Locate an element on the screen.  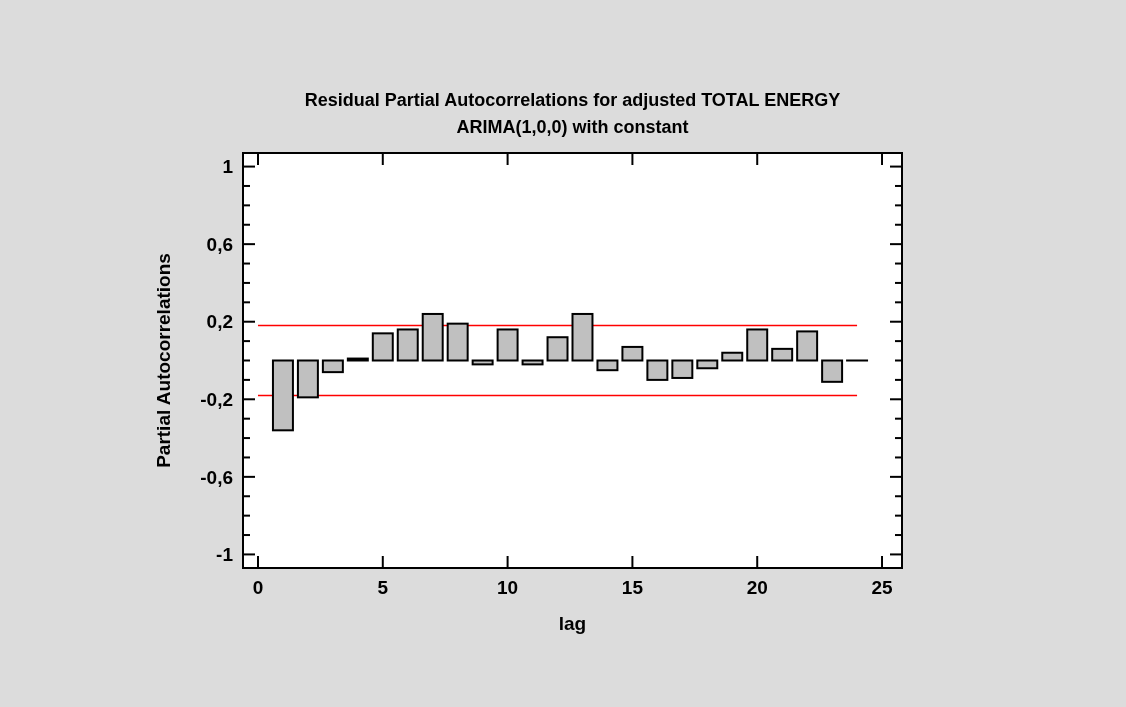
chart-title: Residual Partial Autocorrelations for adjusted TOTAL ENERGY is located at coordinates (572, 100).